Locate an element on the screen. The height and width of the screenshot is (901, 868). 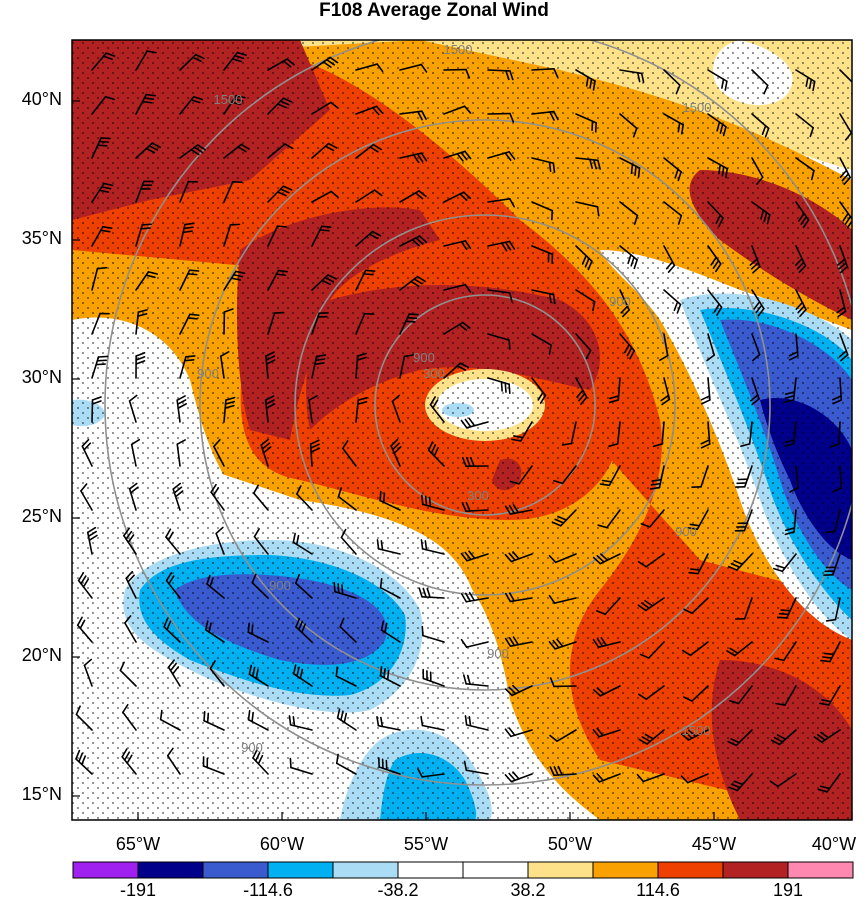
wind-barb is located at coordinates (839, 433).